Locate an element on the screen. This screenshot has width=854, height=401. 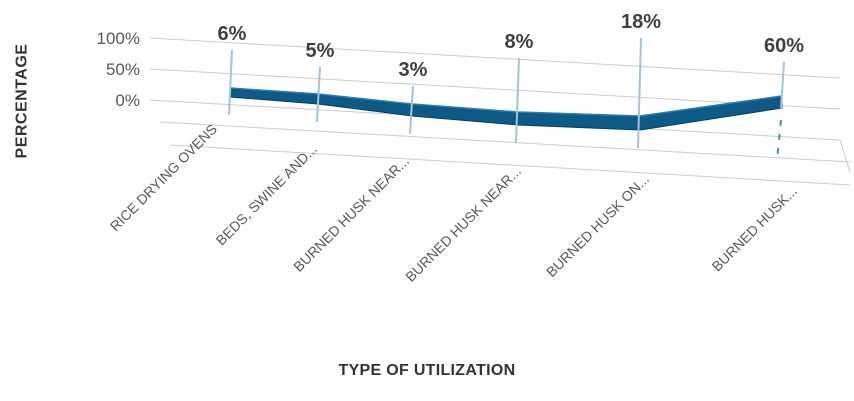
y-tick-label: 100% is located at coordinates (118, 38).